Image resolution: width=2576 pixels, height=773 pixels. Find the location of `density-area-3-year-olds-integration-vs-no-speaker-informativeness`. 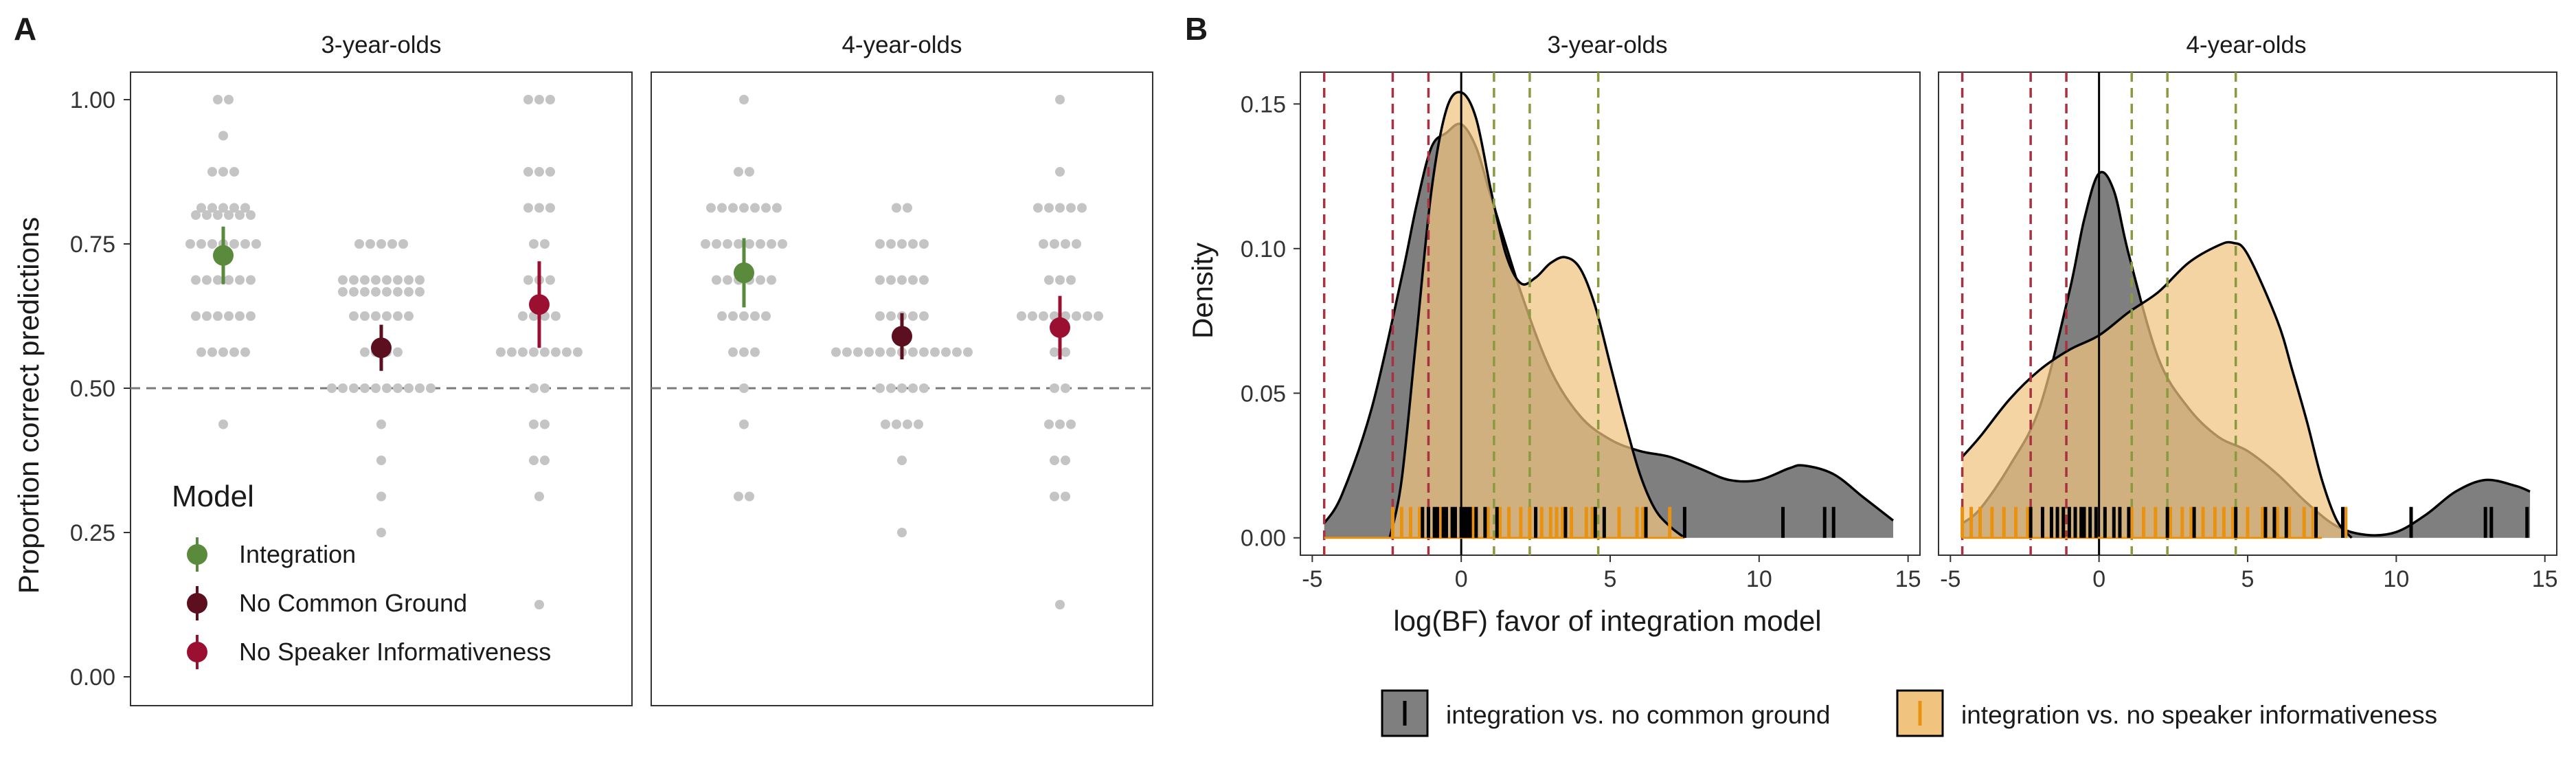

density-area-3-year-olds-integration-vs-no-speaker-informativeness is located at coordinates (1537, 314).